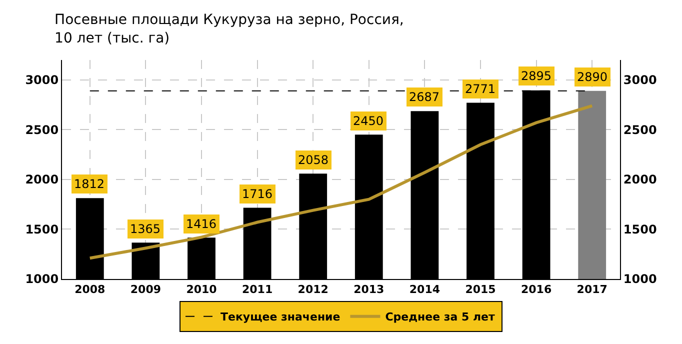  Describe the element at coordinates (480, 289) in the screenshot. I see `x-tick-label: 2015` at that location.